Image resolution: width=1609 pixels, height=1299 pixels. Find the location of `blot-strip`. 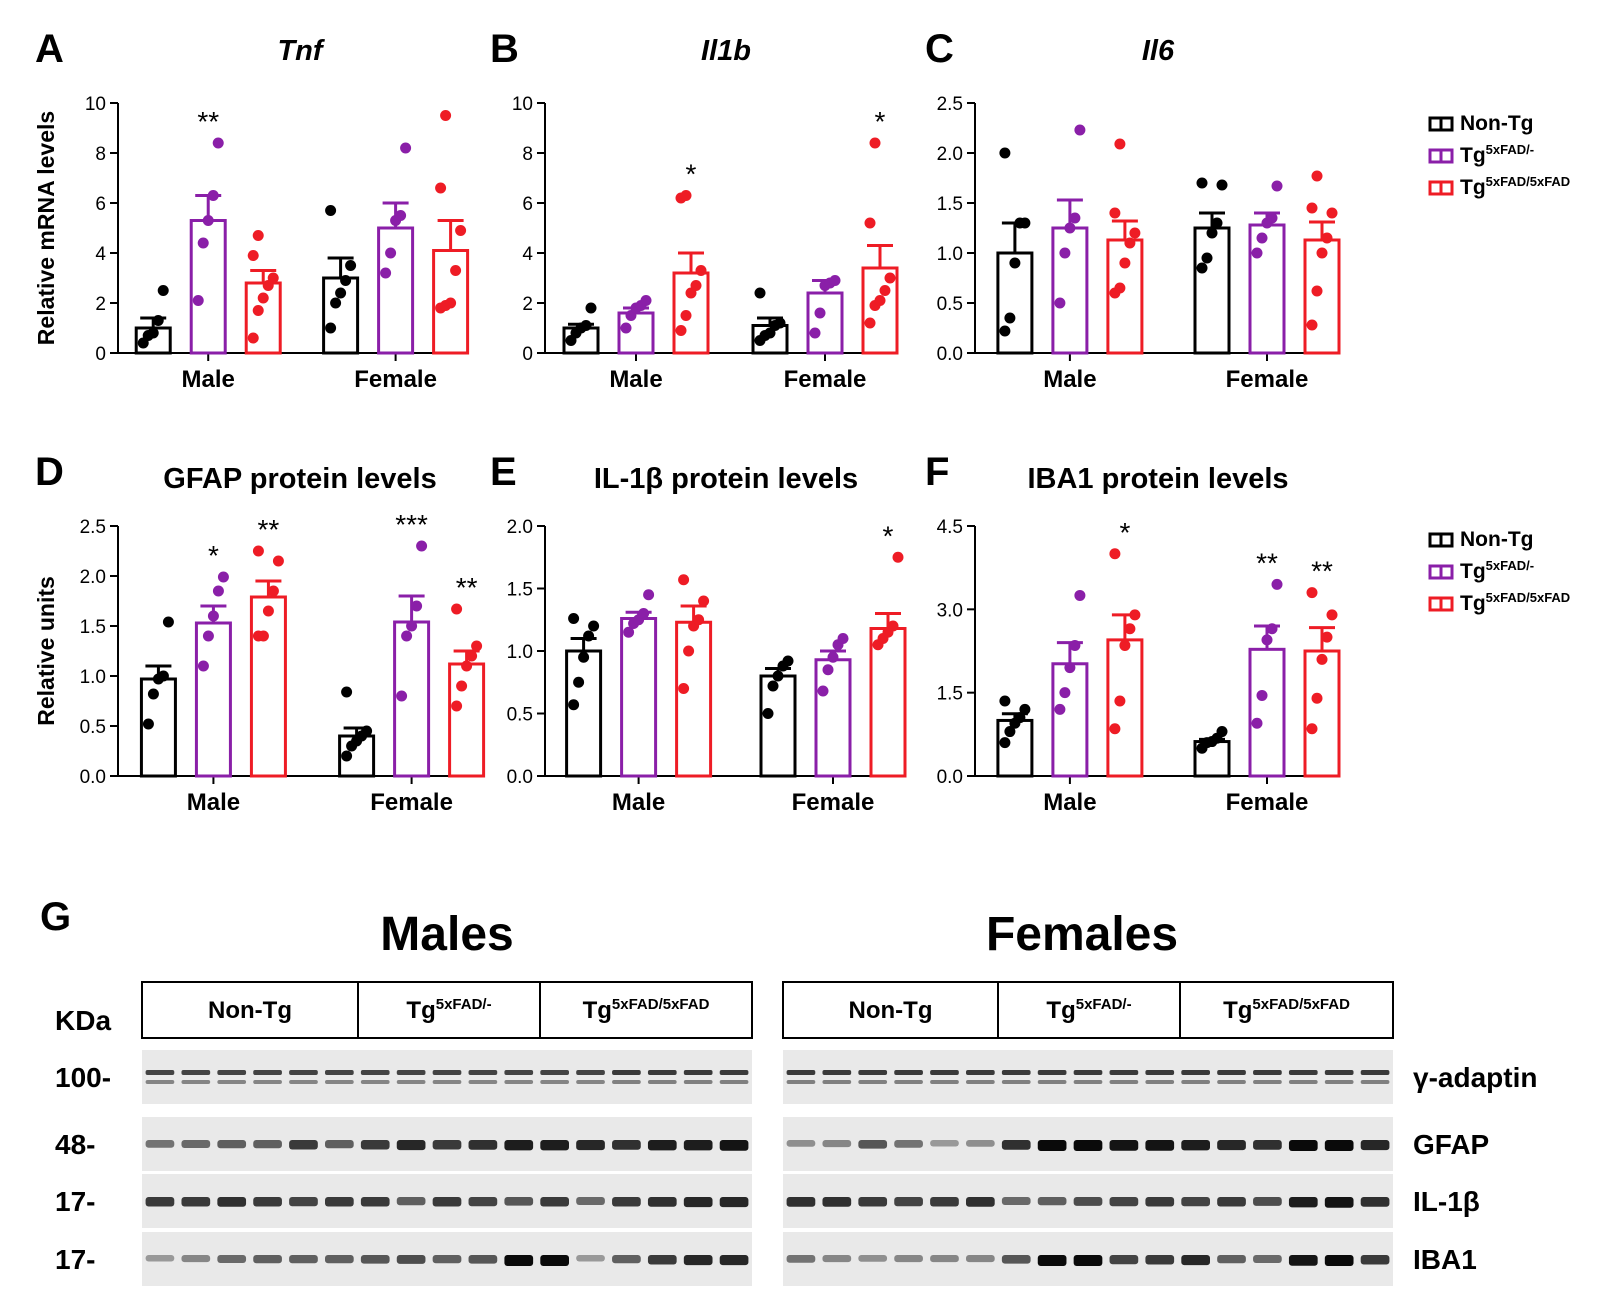

blot-strip is located at coordinates (1088, 1077).